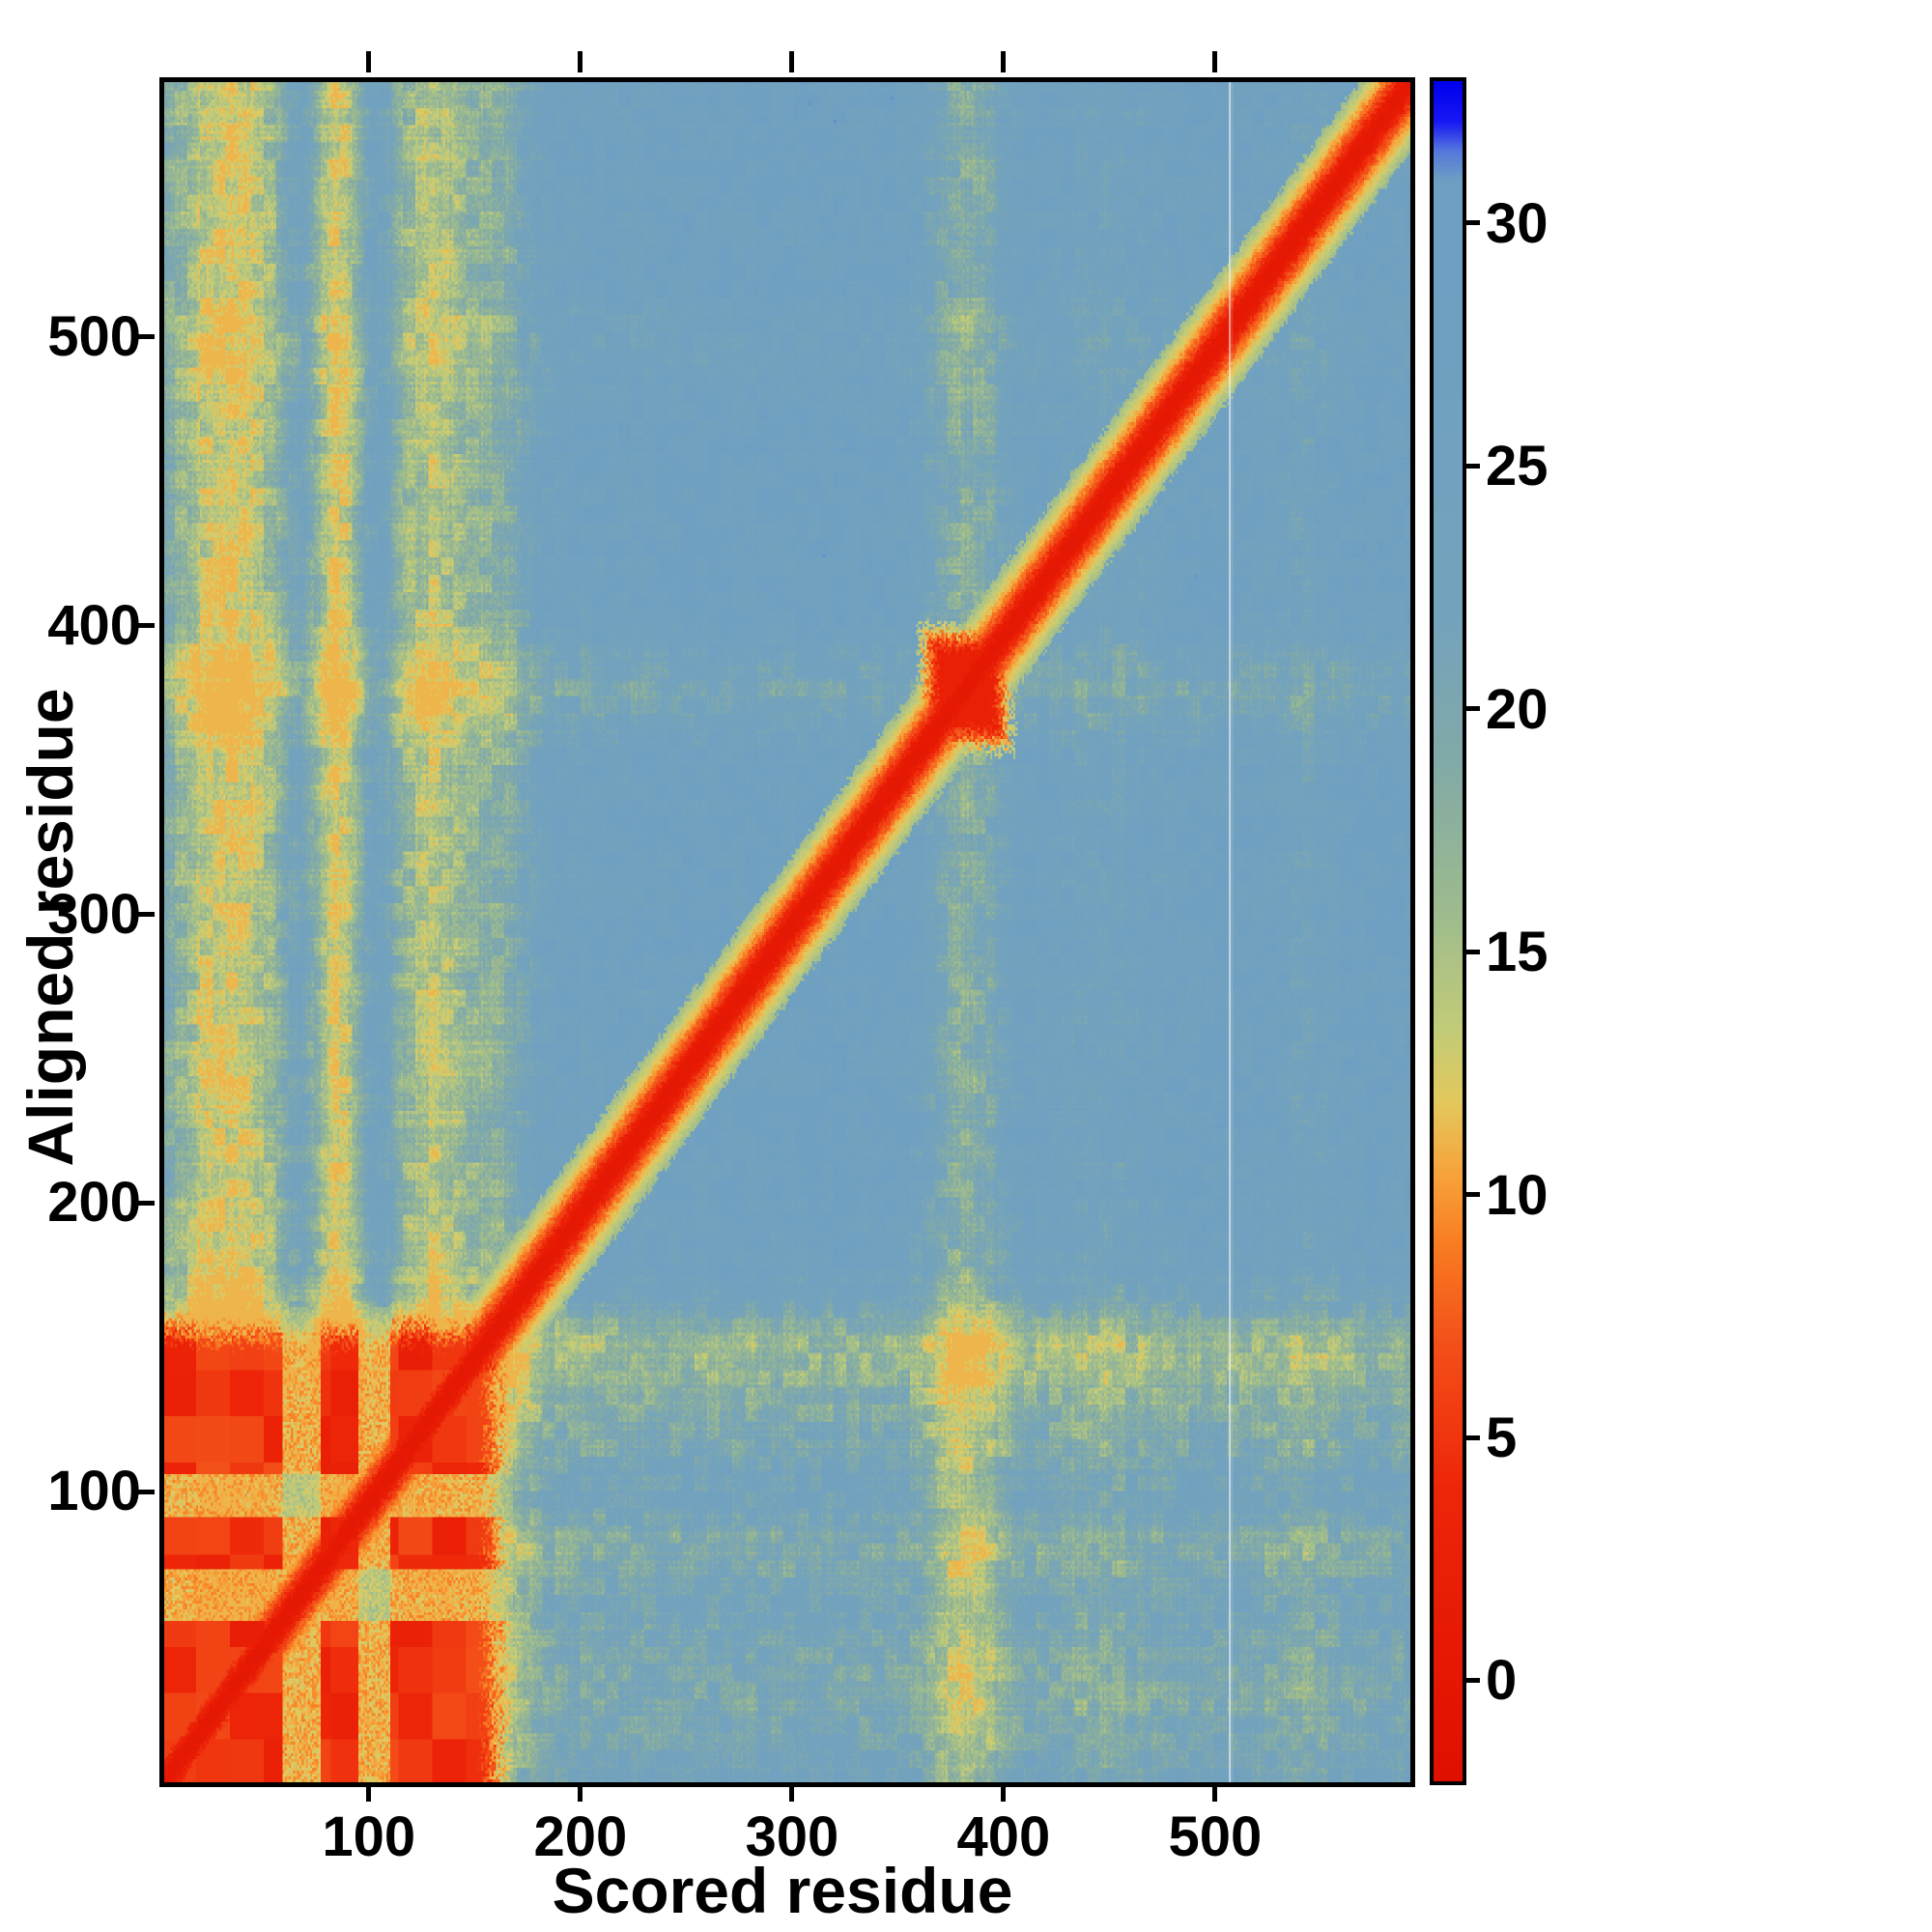  Describe the element at coordinates (1517, 1195) in the screenshot. I see `colorbar-tick-label: 10` at that location.